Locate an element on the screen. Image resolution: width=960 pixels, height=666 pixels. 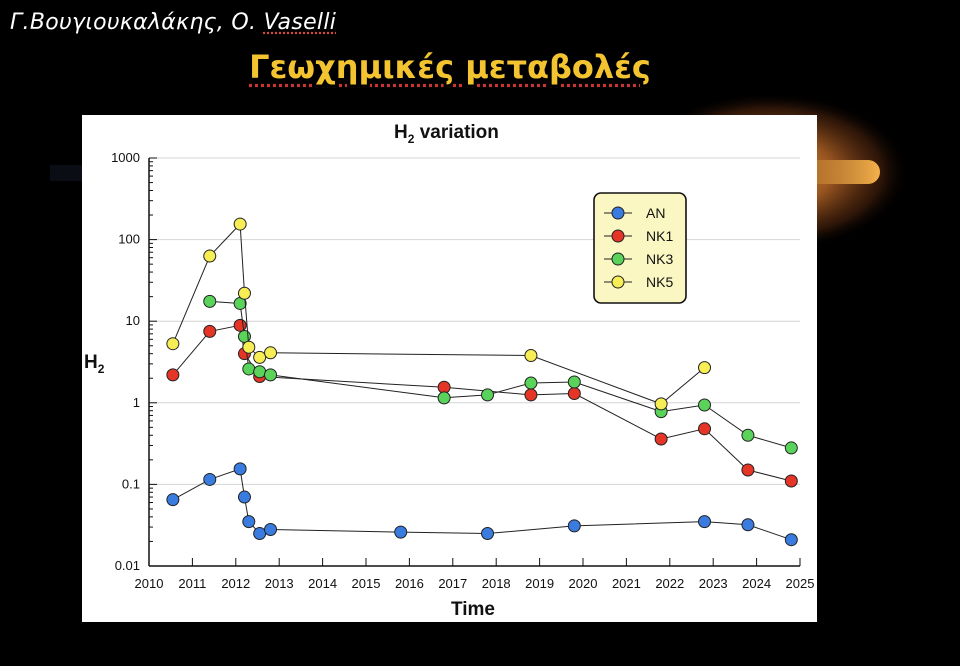
legend-label-nk1: NK1 is located at coordinates (659, 236).